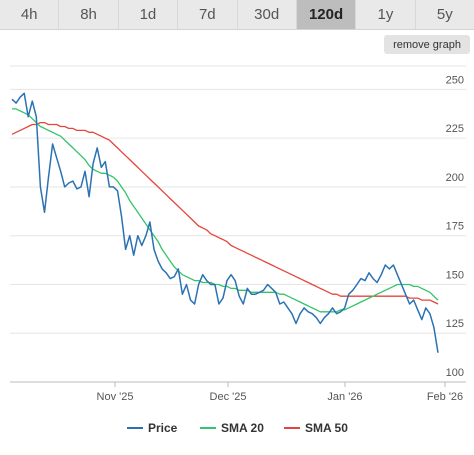 The width and height of the screenshot is (474, 455). Describe the element at coordinates (455, 275) in the screenshot. I see `y-tick-label-150: 150` at that location.